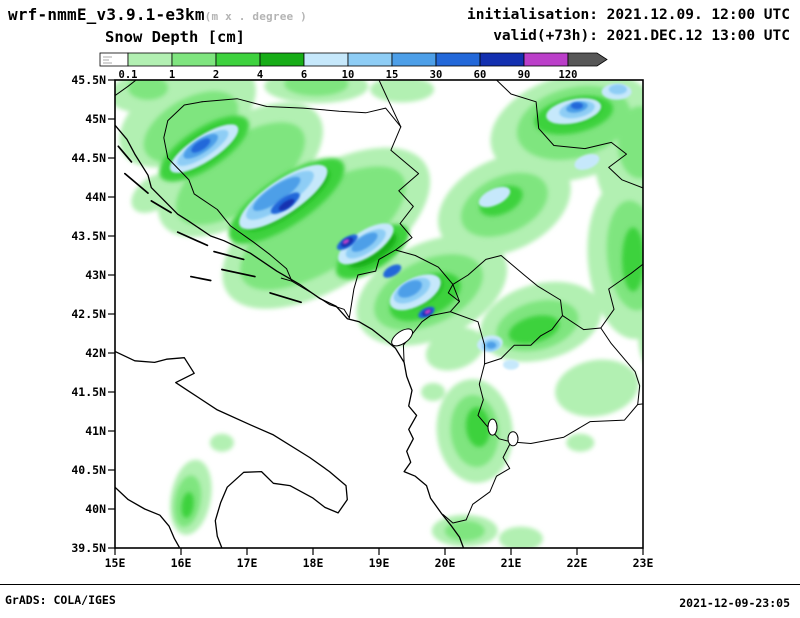 This screenshot has width=800, height=618. I want to click on colorbar-undef-box, so click(114, 59).